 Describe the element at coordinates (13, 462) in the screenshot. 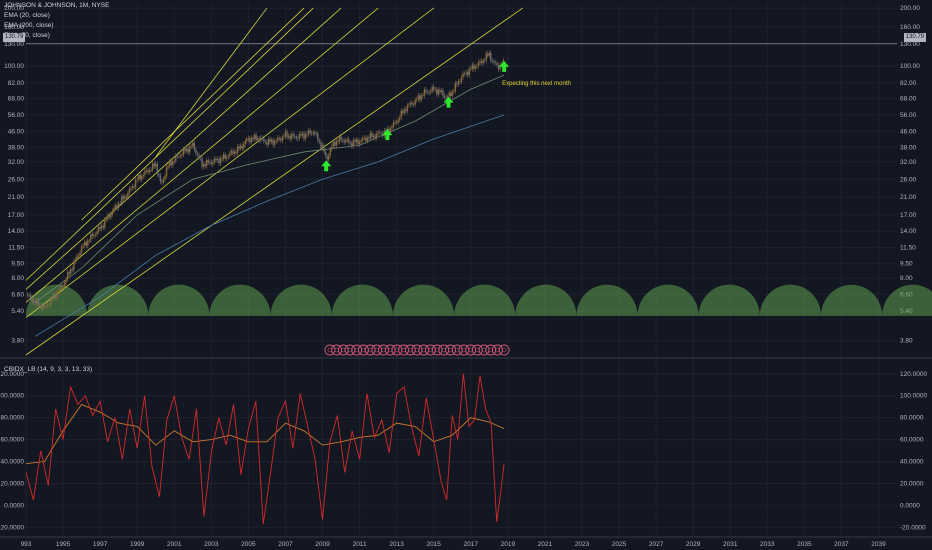

I see `oscillator-tick-label-left: 40.0000` at that location.